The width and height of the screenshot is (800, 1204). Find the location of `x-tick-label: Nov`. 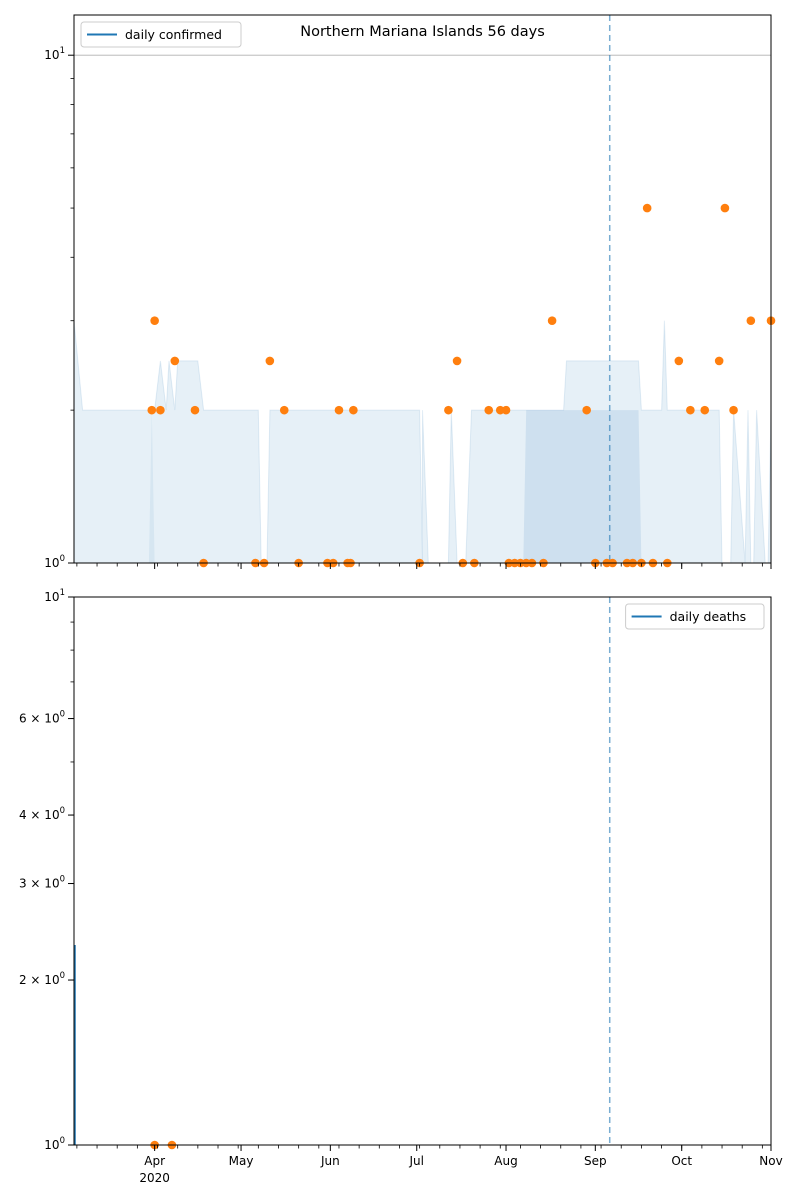

x-tick-label: Nov is located at coordinates (770, 1161).